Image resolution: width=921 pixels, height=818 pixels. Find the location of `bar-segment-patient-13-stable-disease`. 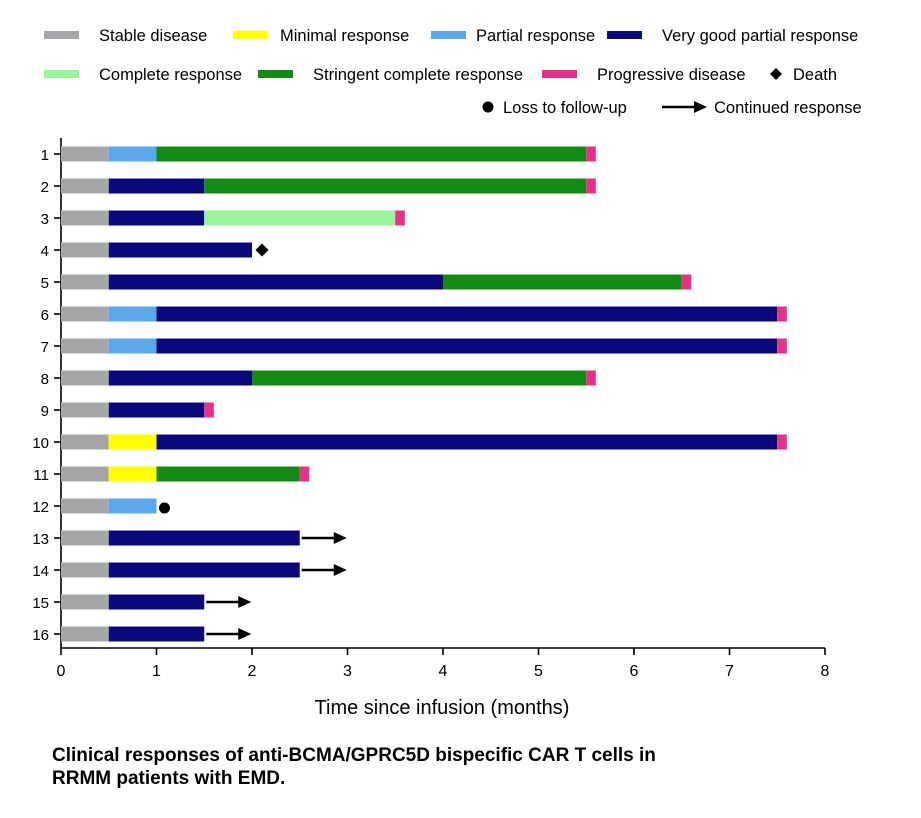

bar-segment-patient-13-stable-disease is located at coordinates (85, 538).